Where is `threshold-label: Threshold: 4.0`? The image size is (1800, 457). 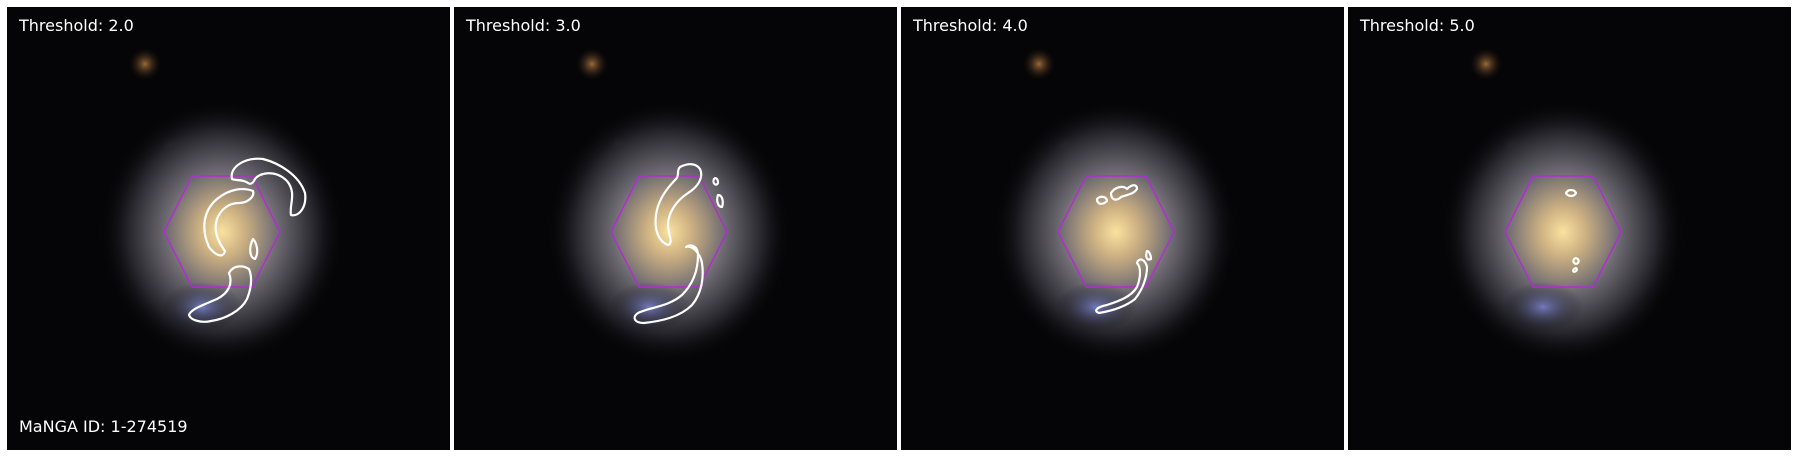 threshold-label: Threshold: 4.0 is located at coordinates (970, 25).